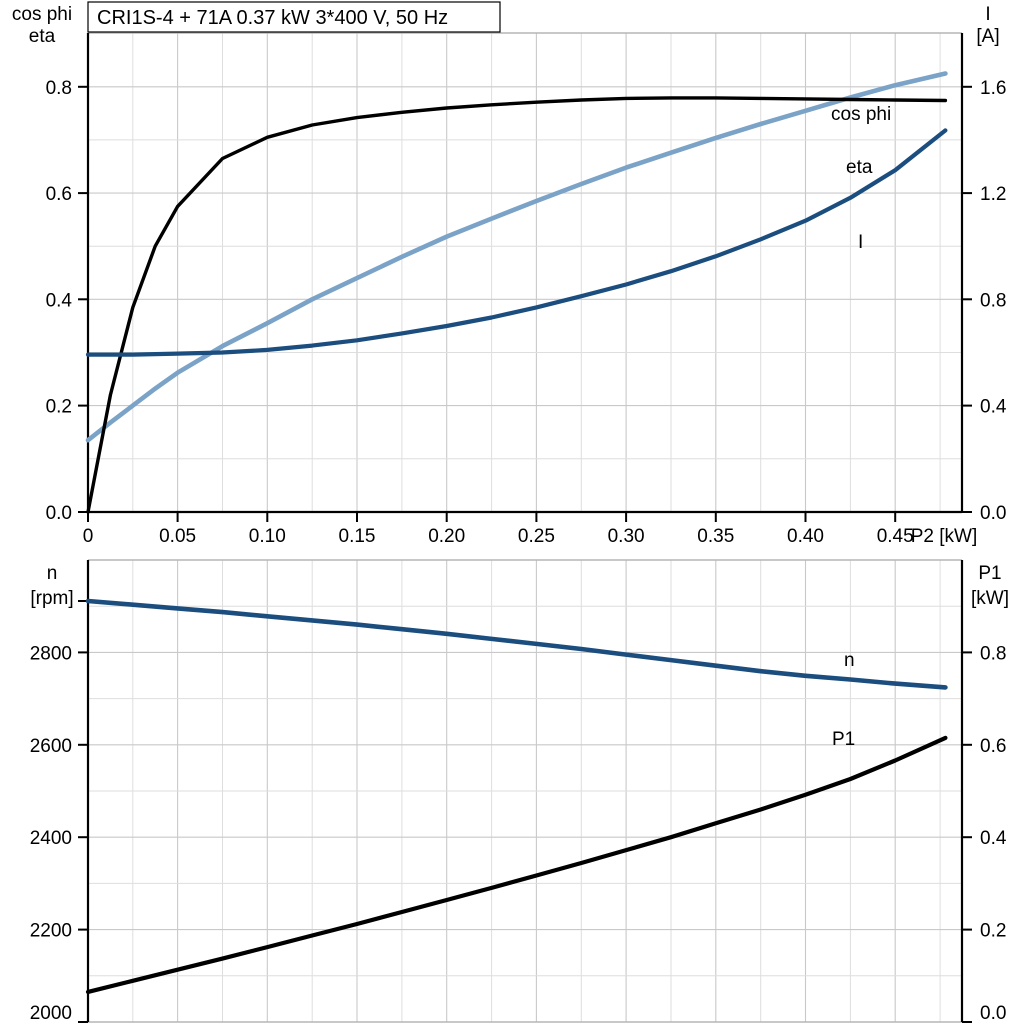  What do you see at coordinates (536, 536) in the screenshot?
I see `top-chart-x-tick-label-5: 0.25` at bounding box center [536, 536].